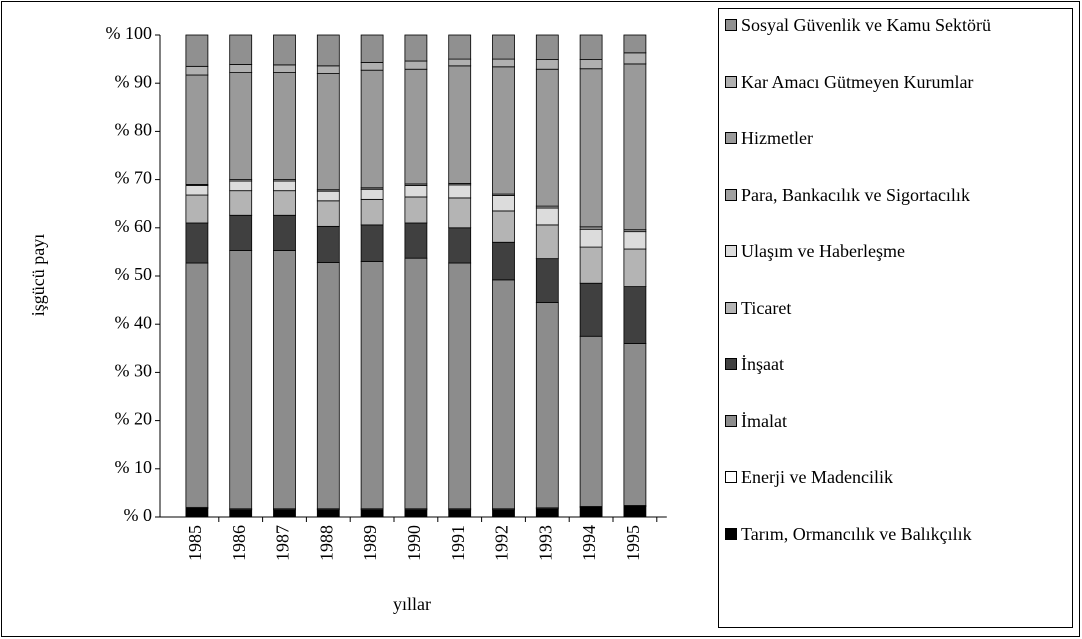  I want to click on y-tick-label: % 50, so click(134, 274).